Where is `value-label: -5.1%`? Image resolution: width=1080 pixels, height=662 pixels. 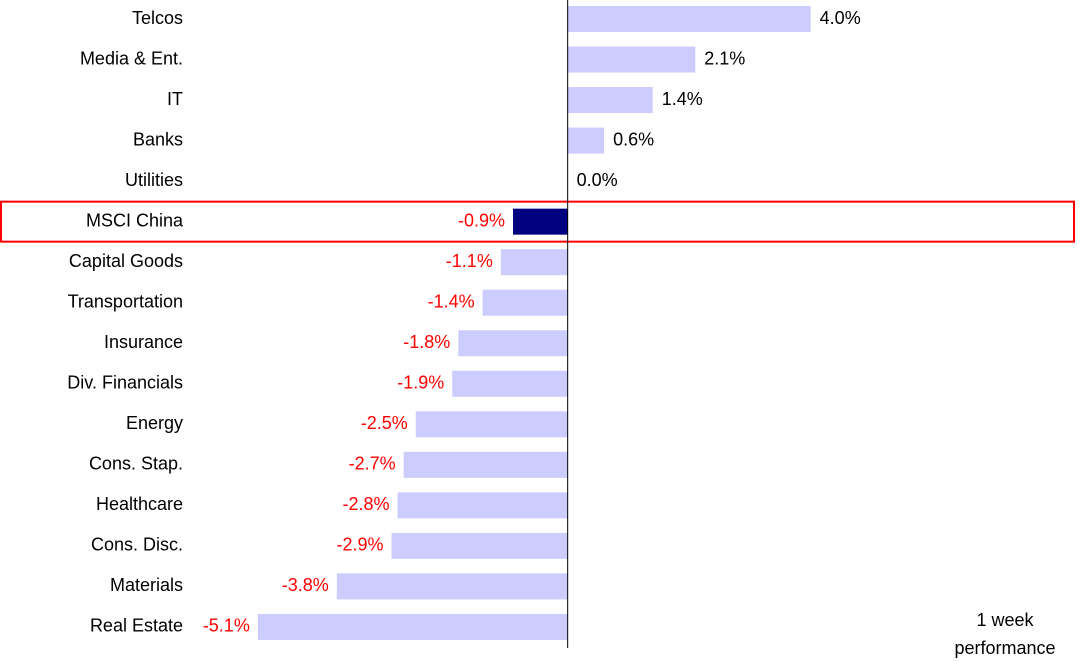 value-label: -5.1% is located at coordinates (226, 626).